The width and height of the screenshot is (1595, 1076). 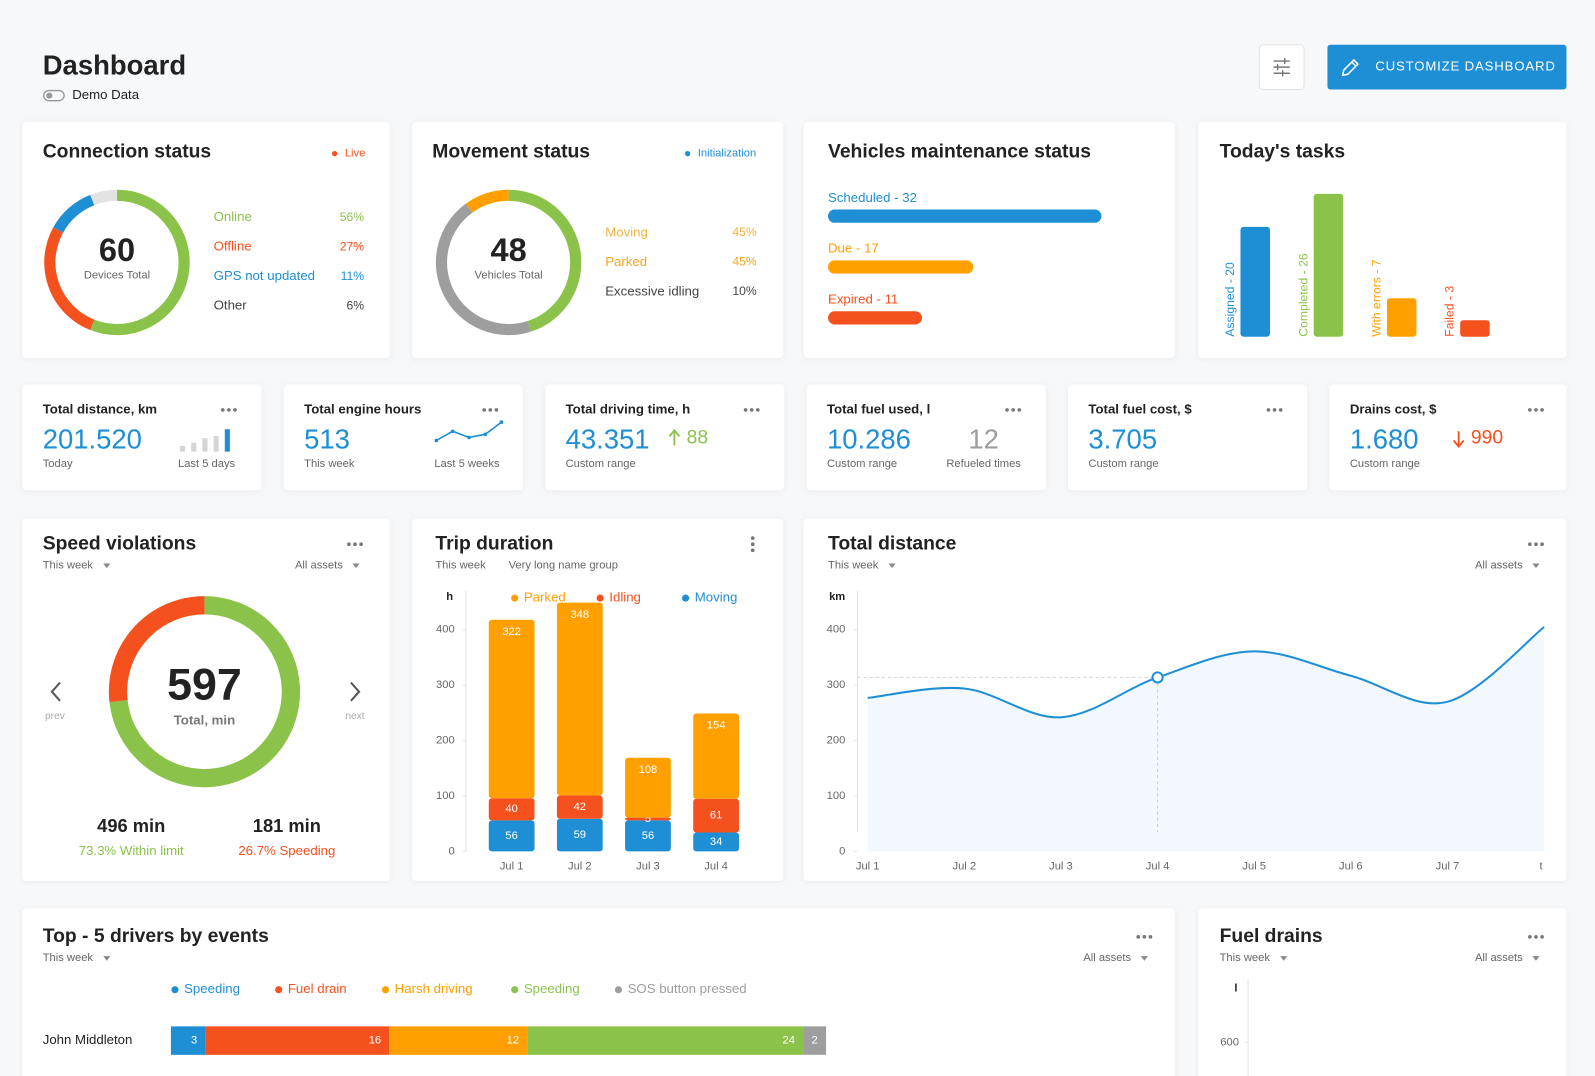 What do you see at coordinates (287, 825) in the screenshot?
I see `segment-value: 181 min` at bounding box center [287, 825].